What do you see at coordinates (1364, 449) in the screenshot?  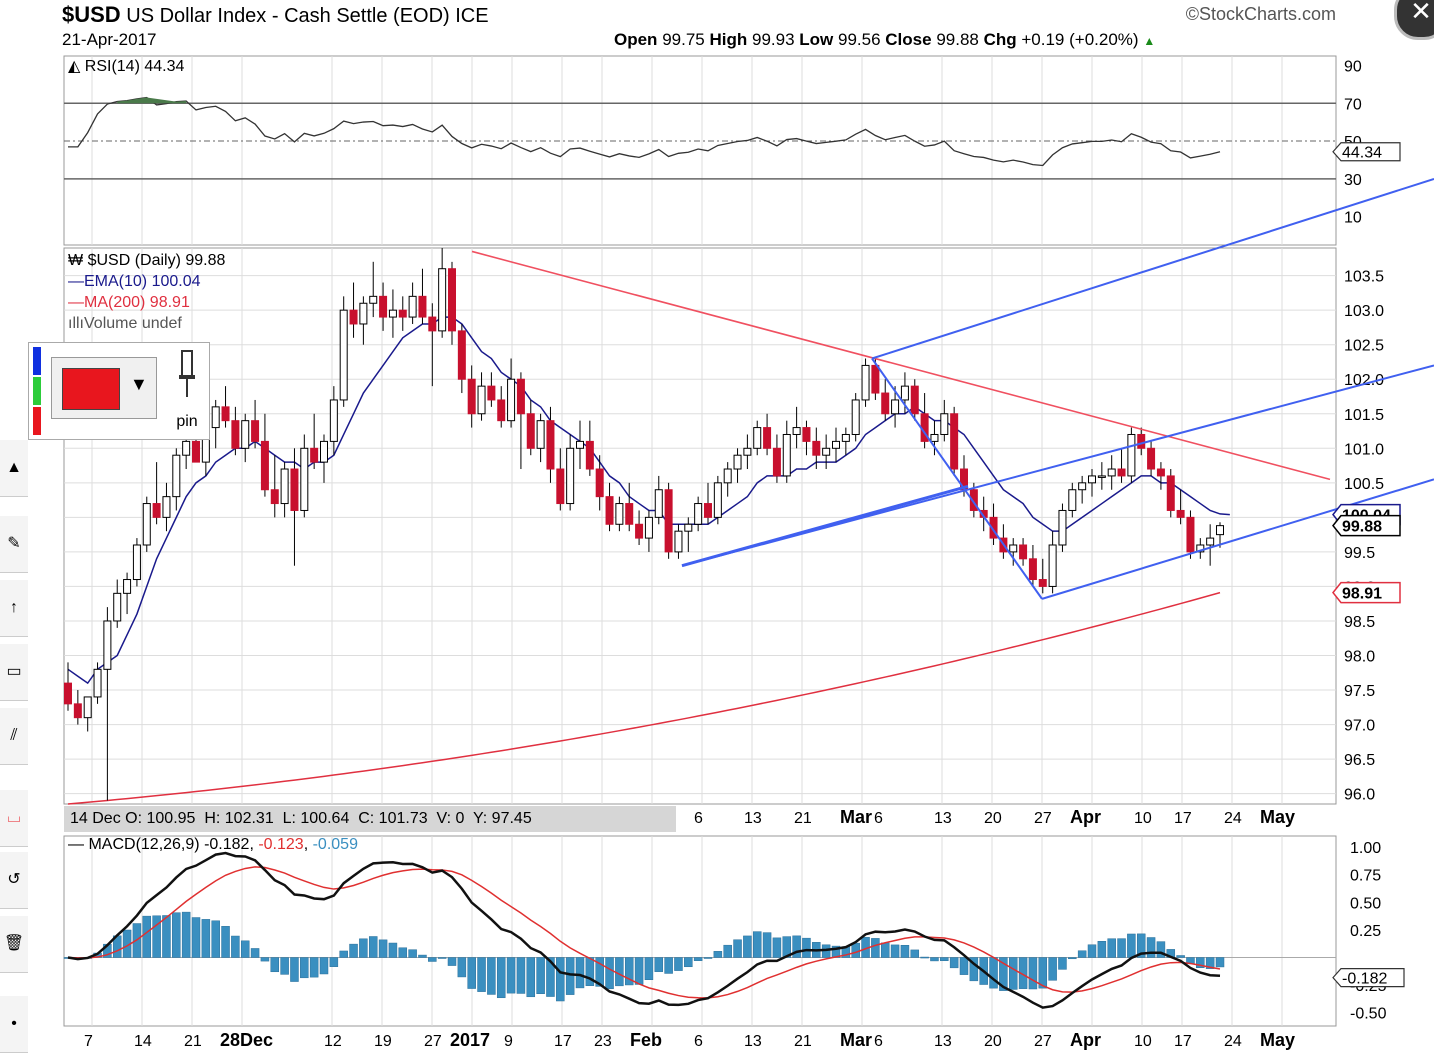 I see `price-tick-label: 101.0` at bounding box center [1364, 449].